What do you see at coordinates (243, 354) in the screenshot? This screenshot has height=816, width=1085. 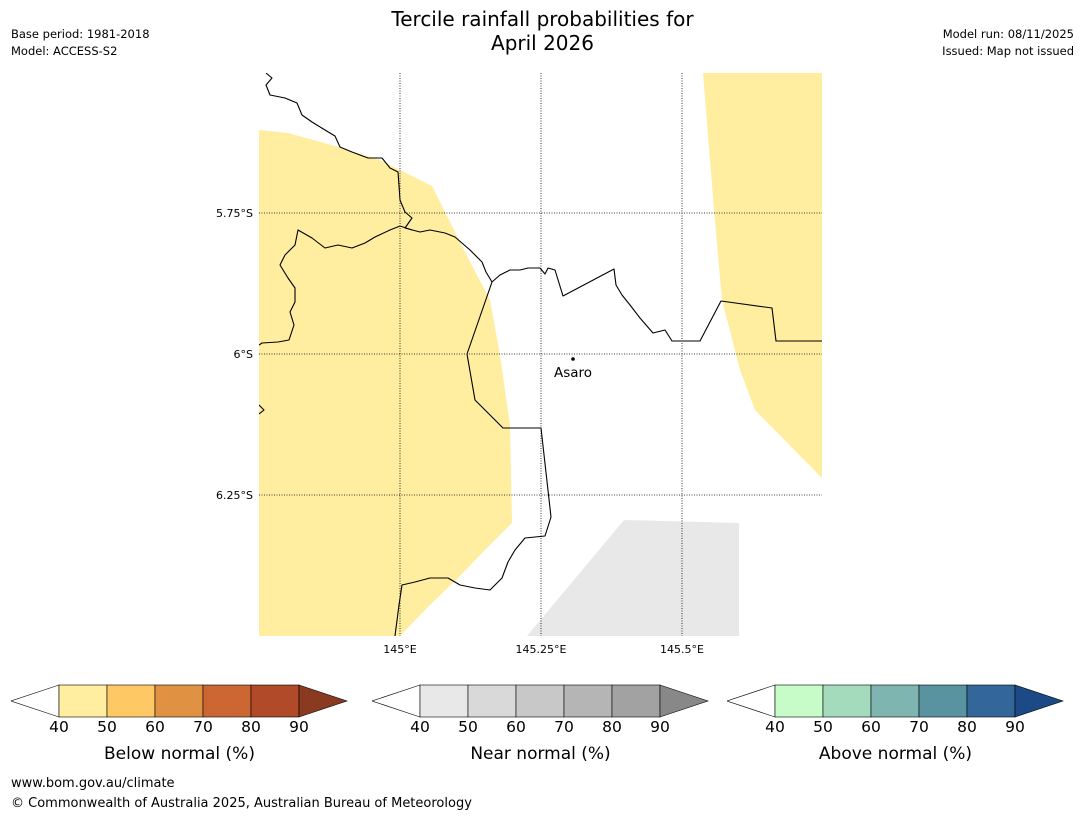 I see `lat-label-600: 6°S` at bounding box center [243, 354].